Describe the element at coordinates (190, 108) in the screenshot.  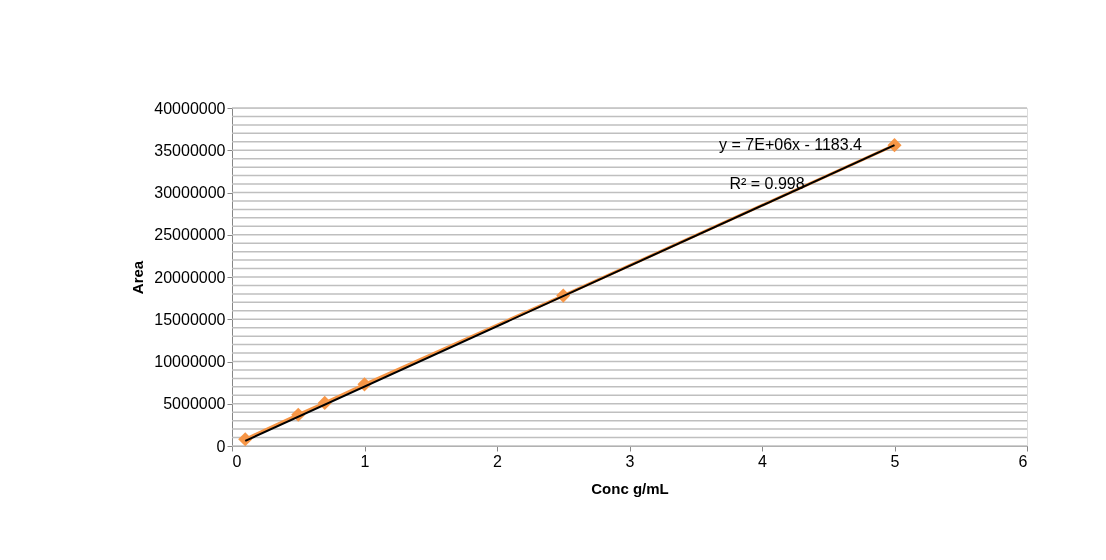
I see `y-tick-label: 40000000` at that location.